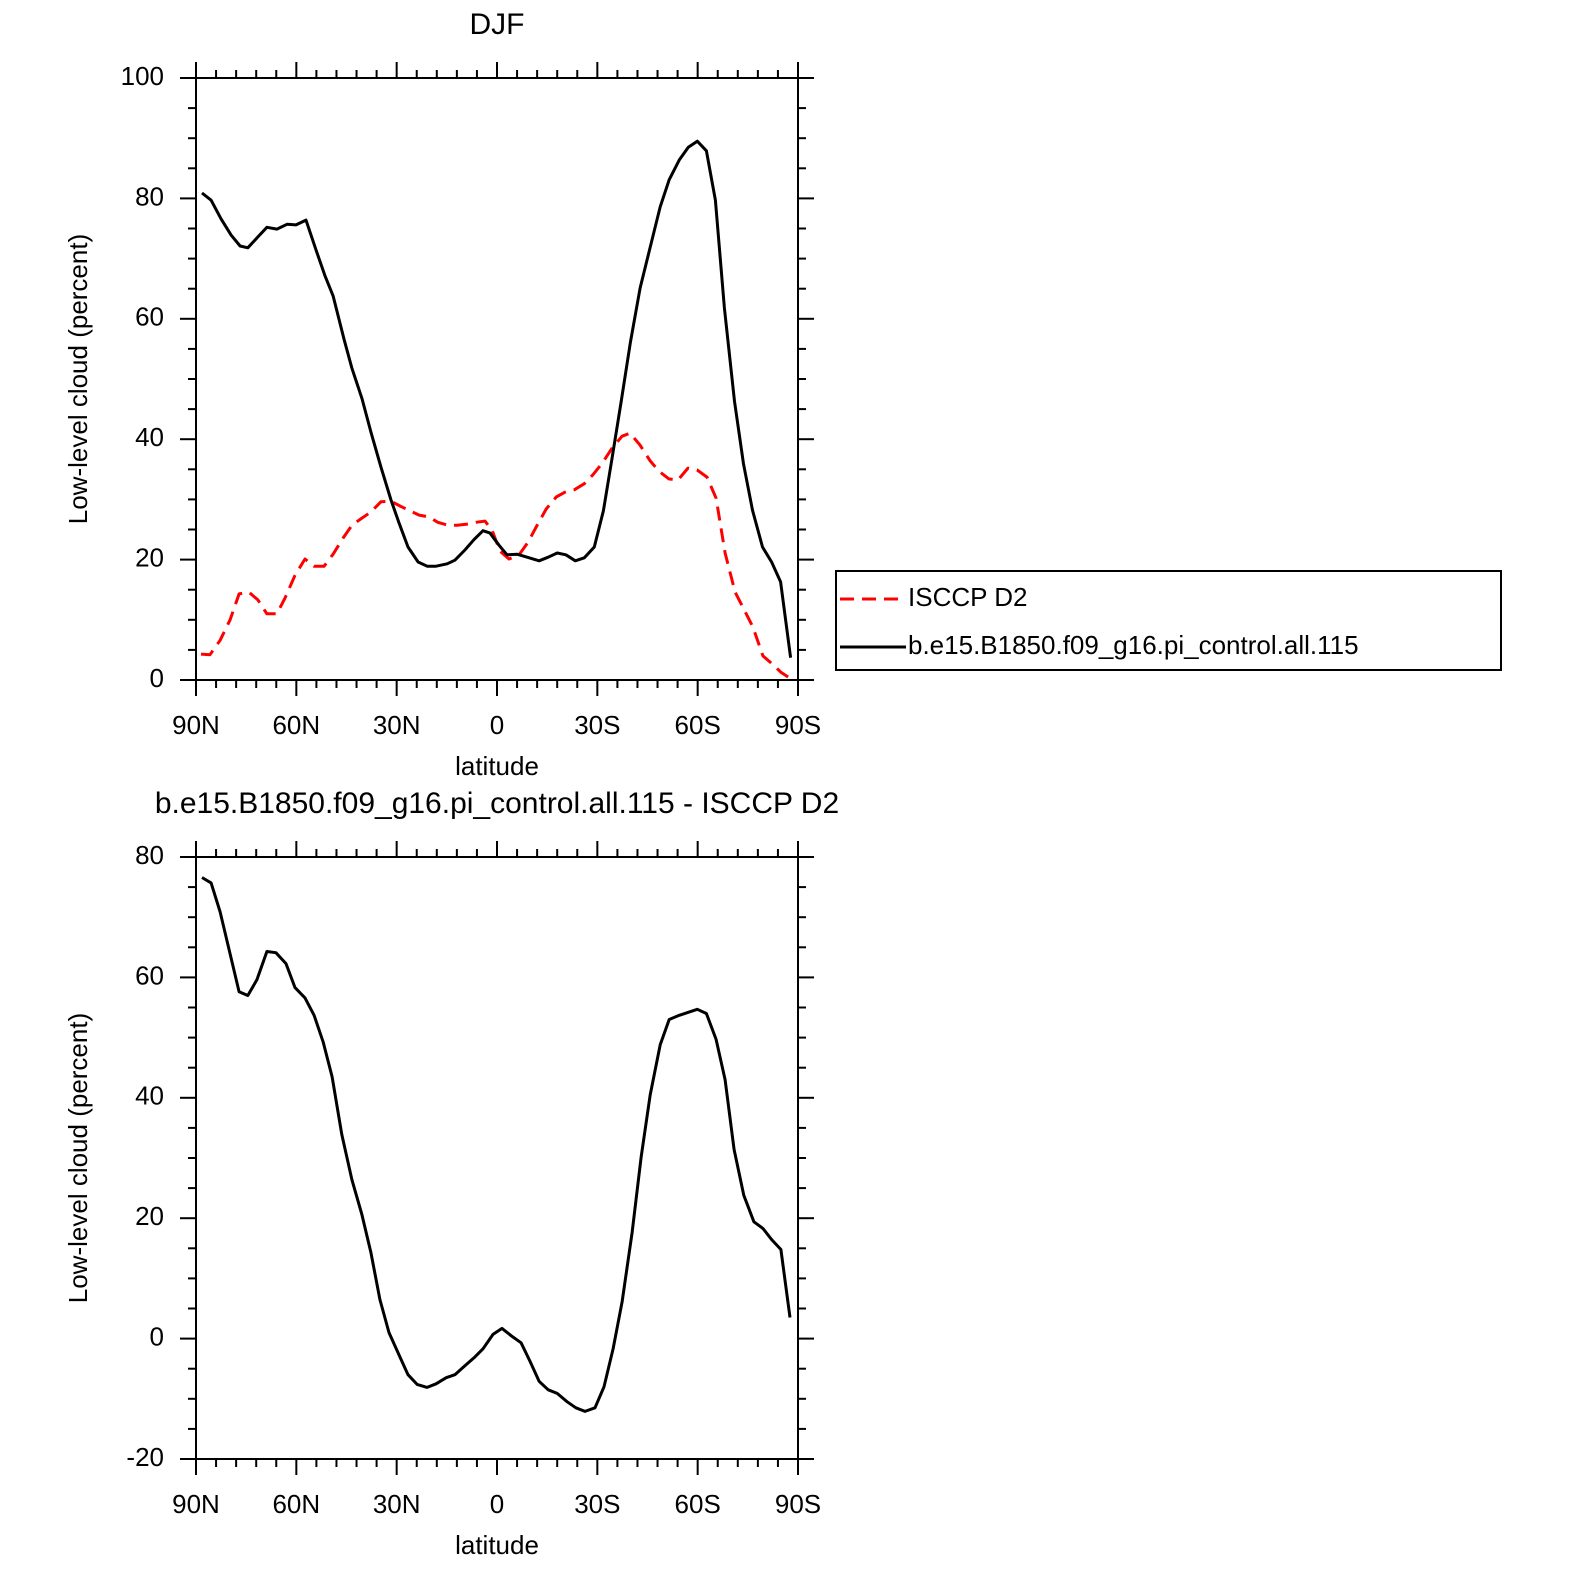  Describe the element at coordinates (1168, 620) in the screenshot. I see `legend-box` at that location.